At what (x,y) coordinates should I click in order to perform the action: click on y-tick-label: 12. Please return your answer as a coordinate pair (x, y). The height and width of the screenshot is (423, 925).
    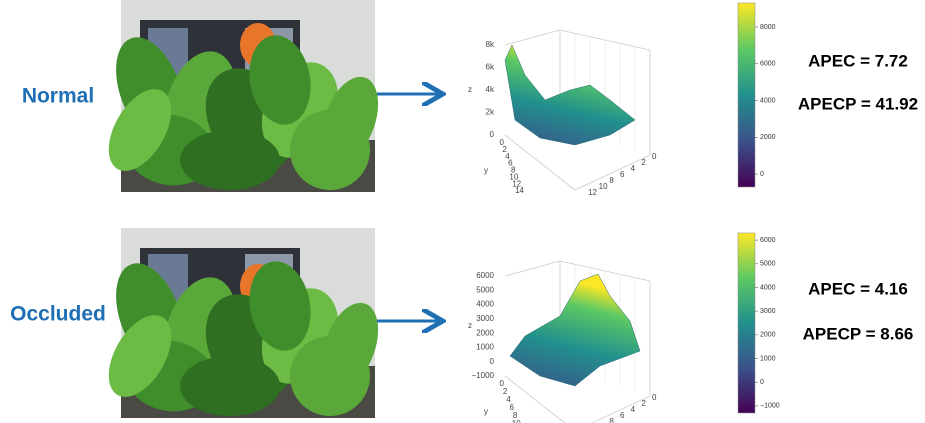
    Looking at the image, I should click on (516, 183).